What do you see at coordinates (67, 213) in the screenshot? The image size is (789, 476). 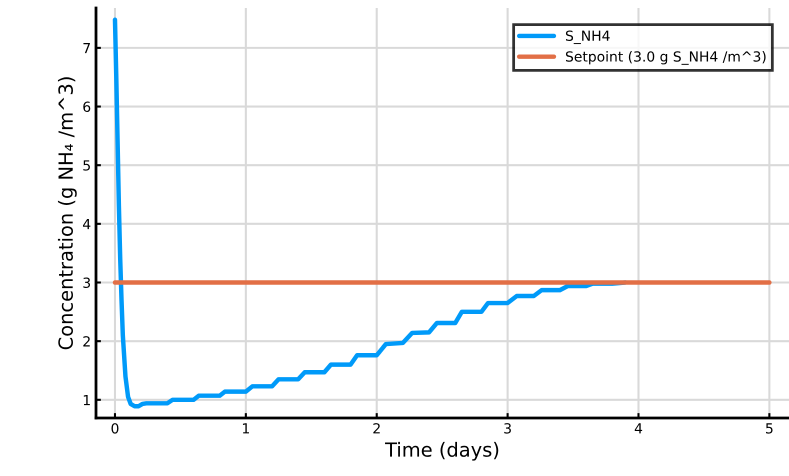 I see `y-axis-title: Concentration (g NH₄ /m^3)` at bounding box center [67, 213].